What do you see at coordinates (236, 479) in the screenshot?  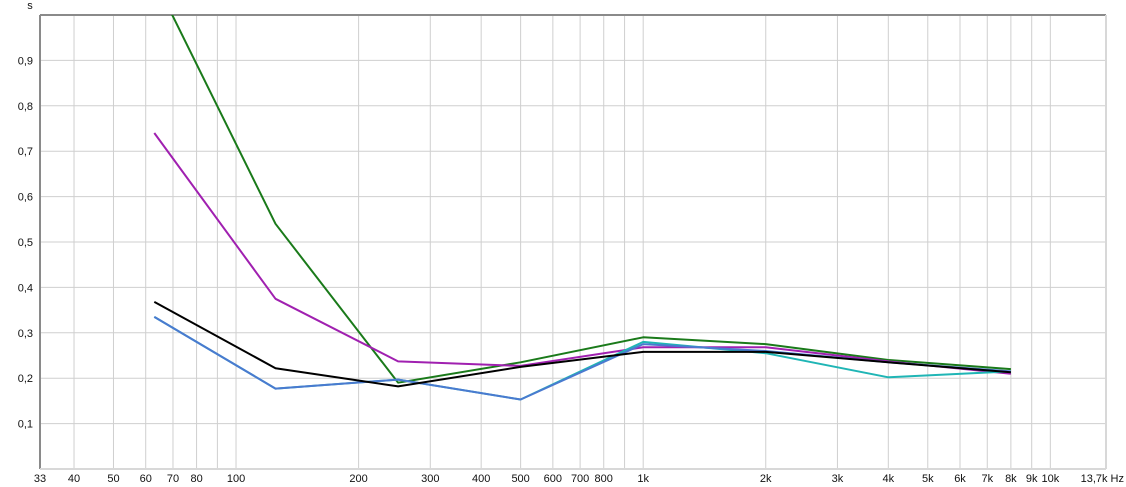 I see `x-tick-label: 100` at bounding box center [236, 479].